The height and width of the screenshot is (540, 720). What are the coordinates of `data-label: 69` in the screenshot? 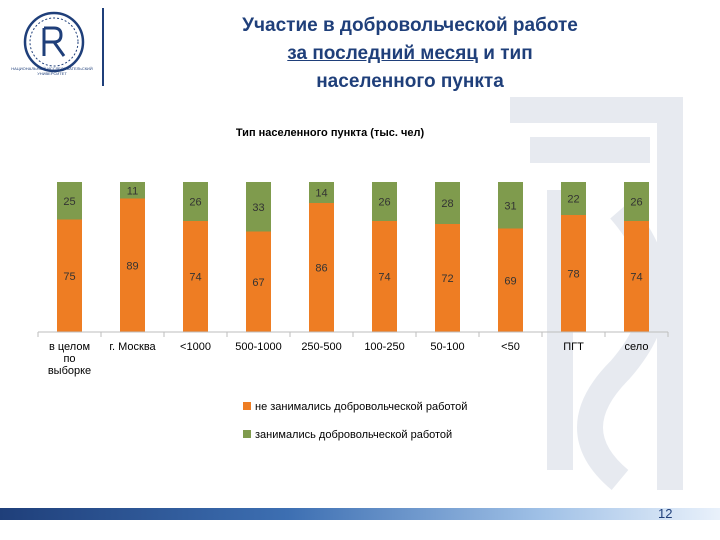 It's located at (510, 281).